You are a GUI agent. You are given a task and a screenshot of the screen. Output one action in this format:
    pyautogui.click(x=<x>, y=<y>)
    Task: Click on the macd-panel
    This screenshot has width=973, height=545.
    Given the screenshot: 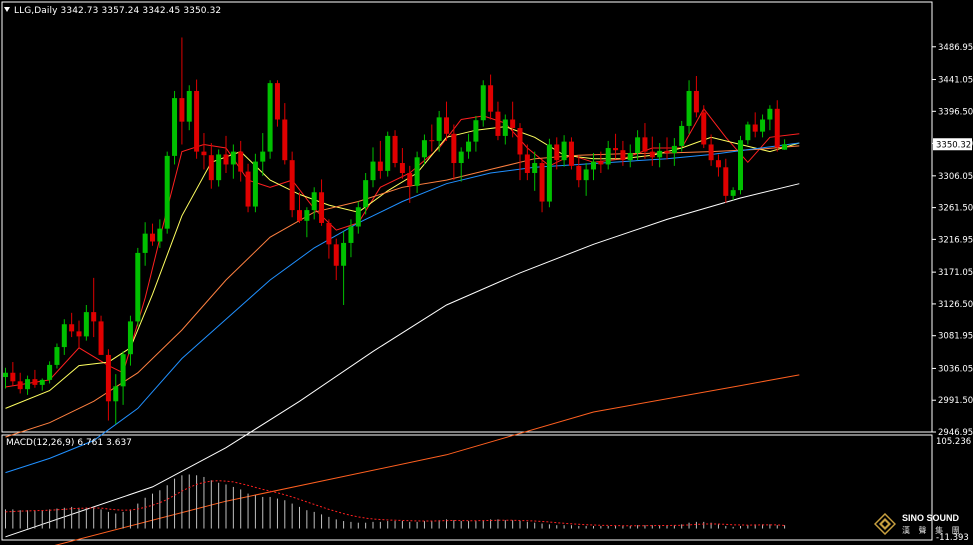 What is the action you would take?
    pyautogui.click(x=395, y=501)
    